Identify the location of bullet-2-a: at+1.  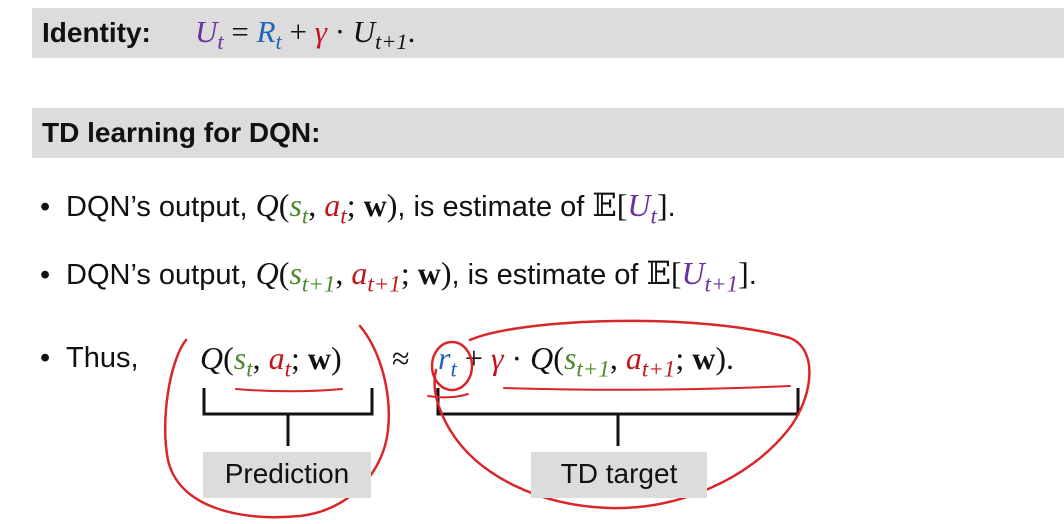
(376, 276).